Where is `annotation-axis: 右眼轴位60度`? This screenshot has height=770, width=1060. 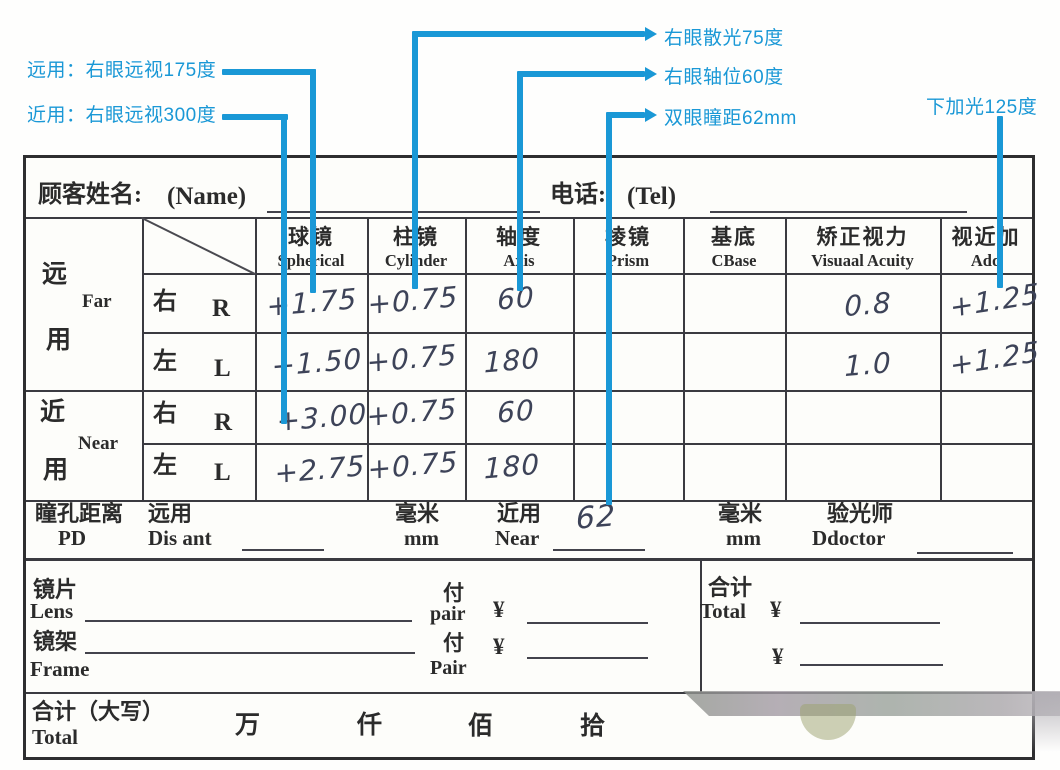
annotation-axis: 右眼轴位60度 is located at coordinates (724, 77).